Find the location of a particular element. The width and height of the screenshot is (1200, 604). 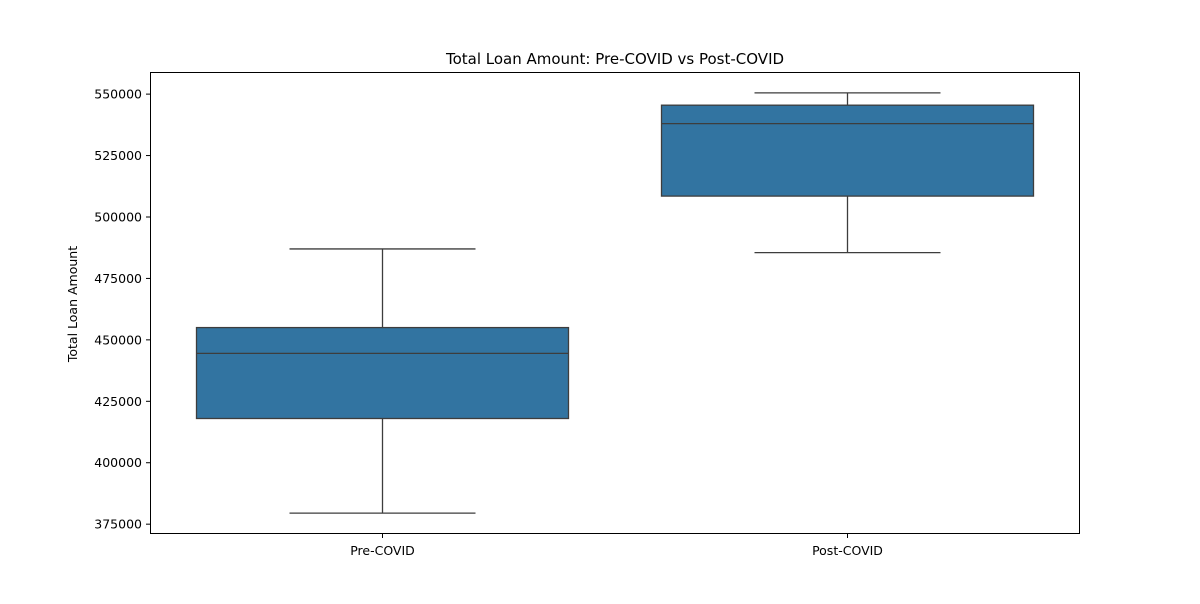

y-tick-label: 550000 is located at coordinates (118, 94).